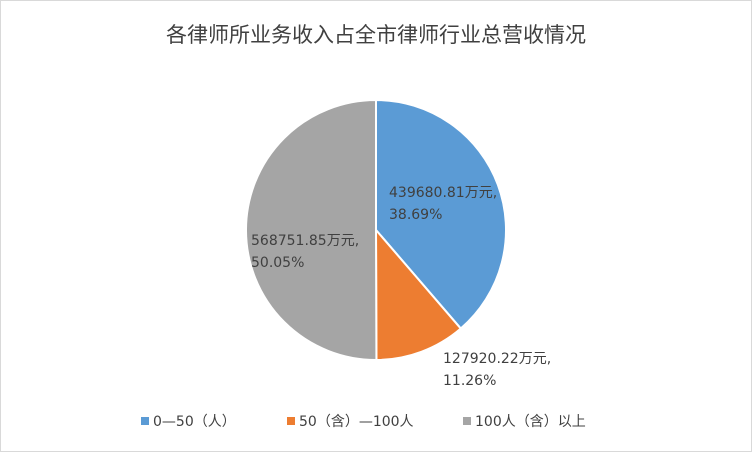  What do you see at coordinates (376, 35) in the screenshot?
I see `chart-title: 各律师所业务收入占全市律师行业总营收情况` at bounding box center [376, 35].